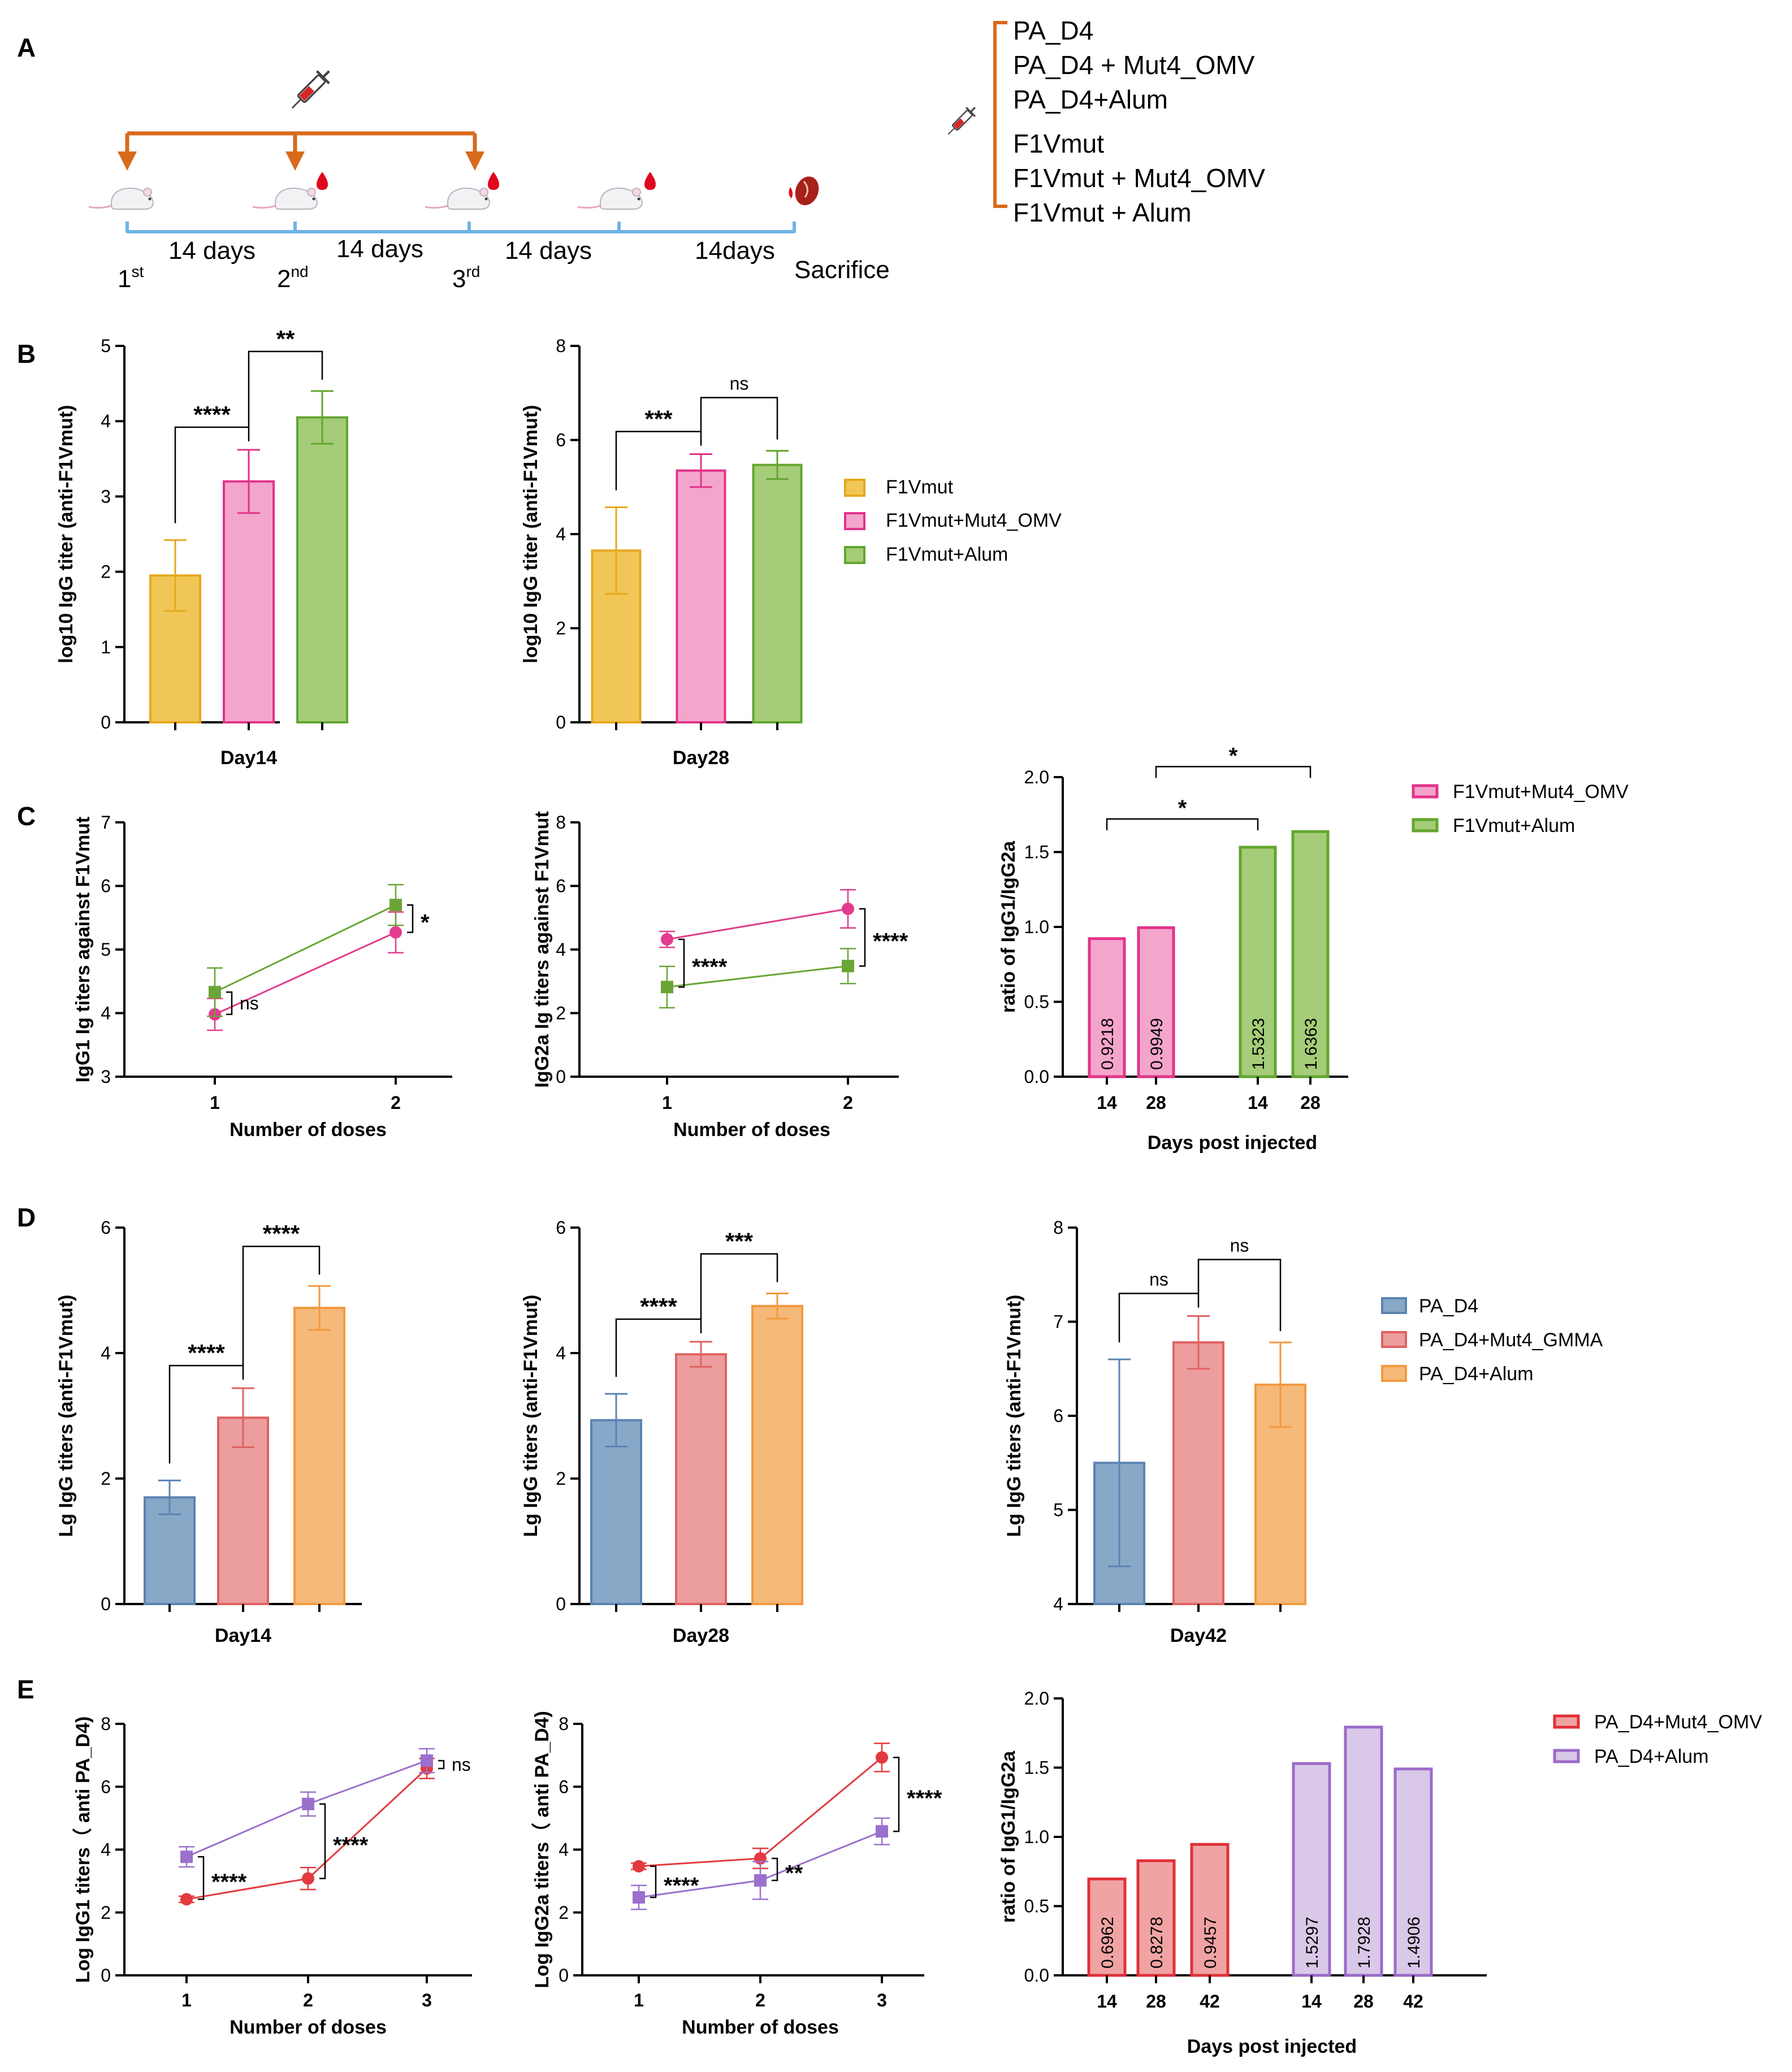 This screenshot has width=1792, height=2072. I want to click on legend-label-pa-d4-alum: PA_D4+Alum, so click(1476, 1374).